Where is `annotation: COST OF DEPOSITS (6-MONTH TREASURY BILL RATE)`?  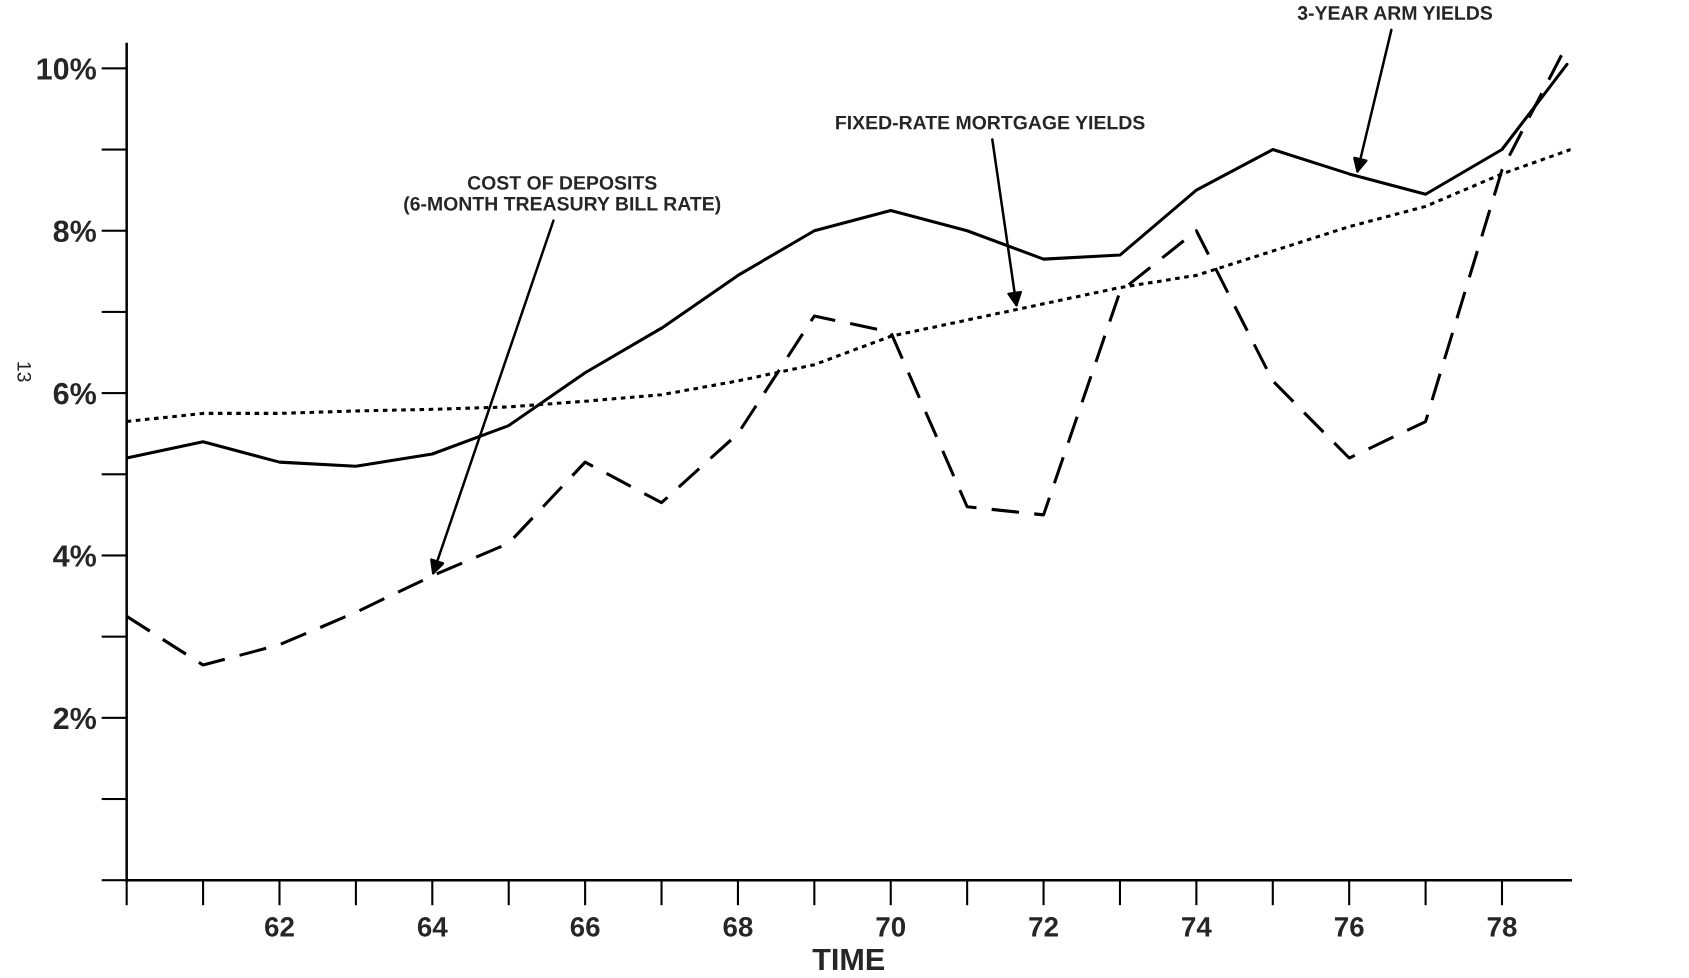
annotation: COST OF DEPOSITS (6-MONTH TREASURY BILL RATE) is located at coordinates (562, 195).